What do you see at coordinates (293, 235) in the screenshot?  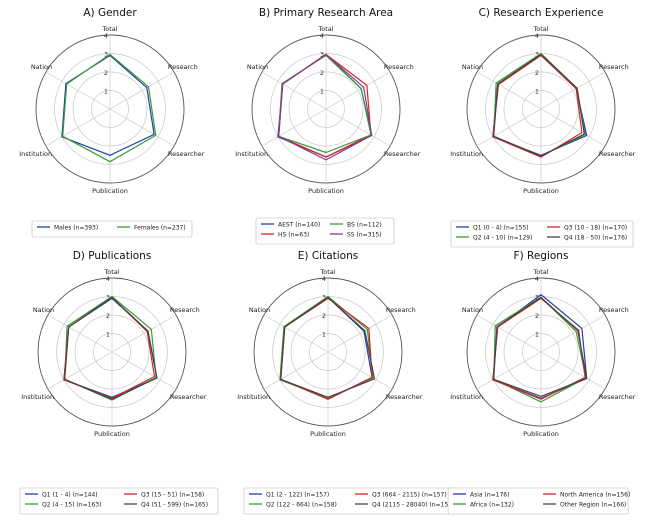 I see `legend-entry: HS (n=63)` at bounding box center [293, 235].